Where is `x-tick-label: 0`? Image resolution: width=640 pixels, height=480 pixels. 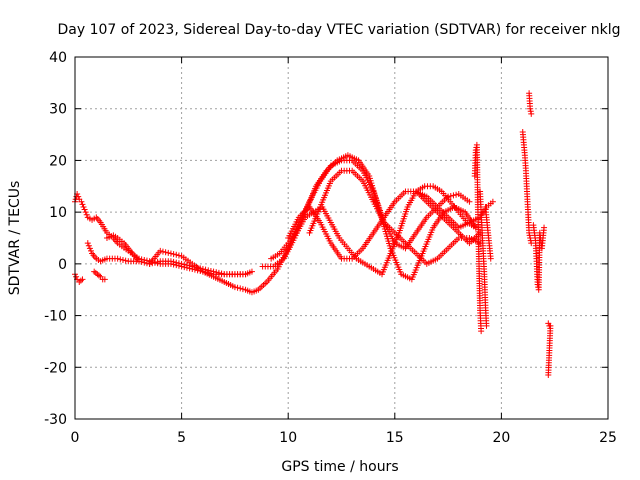 x-tick-label: 0 is located at coordinates (75, 438).